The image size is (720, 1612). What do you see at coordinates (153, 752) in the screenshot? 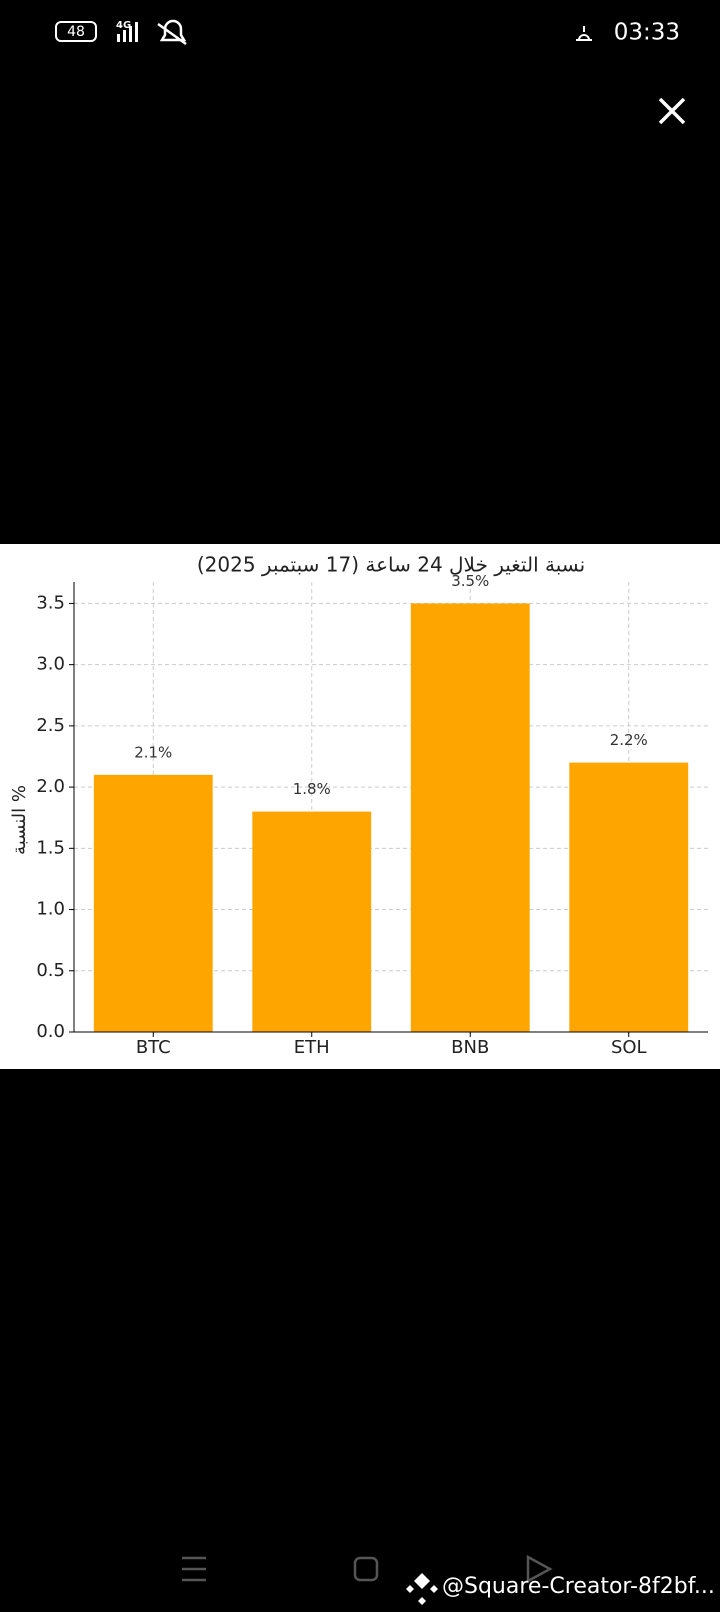
I see `value-label: 2.1%` at bounding box center [153, 752].